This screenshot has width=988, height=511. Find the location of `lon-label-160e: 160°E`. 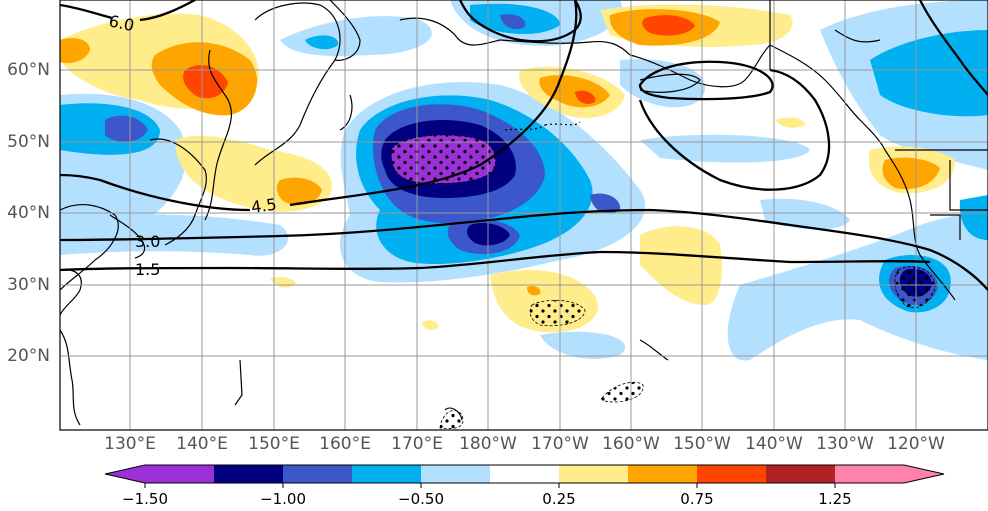

lon-label-160e: 160°E is located at coordinates (345, 444).